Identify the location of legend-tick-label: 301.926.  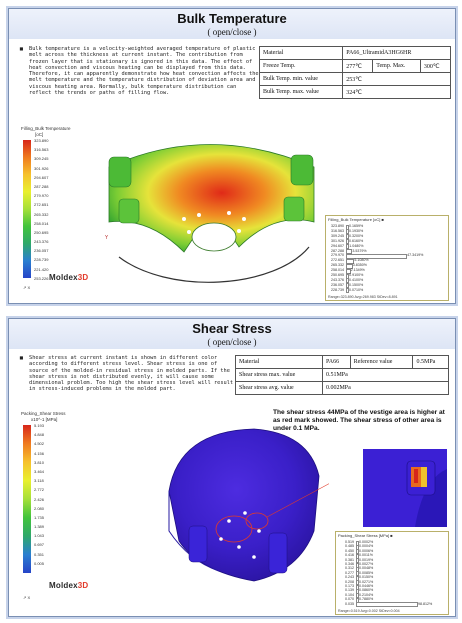
(41, 168).